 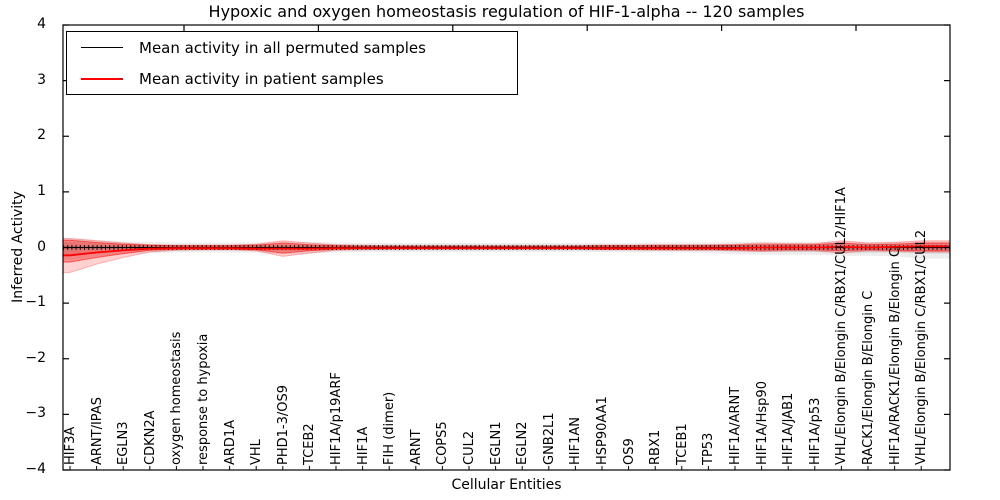 I want to click on x-tick-label: HIF1A/p53, so click(x=815, y=431).